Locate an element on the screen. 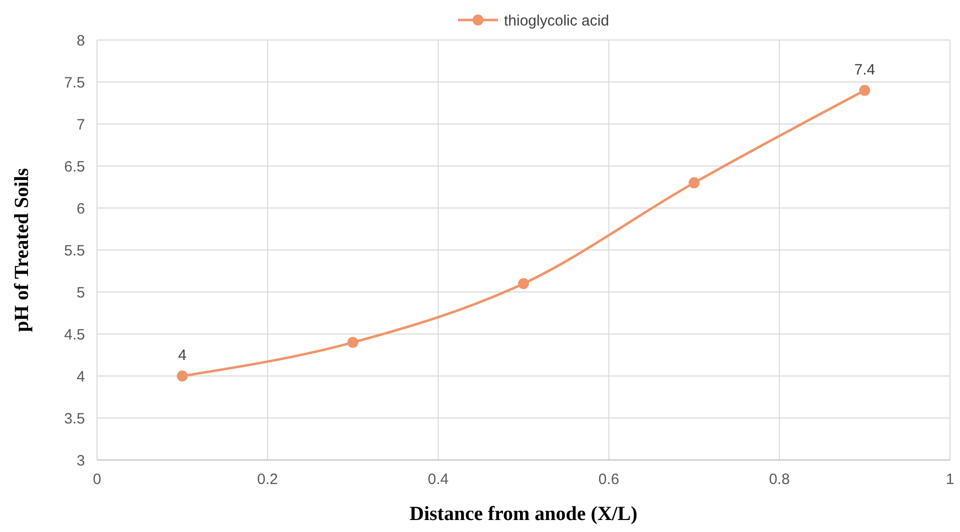  x-tick-label: 0.8 is located at coordinates (779, 479).